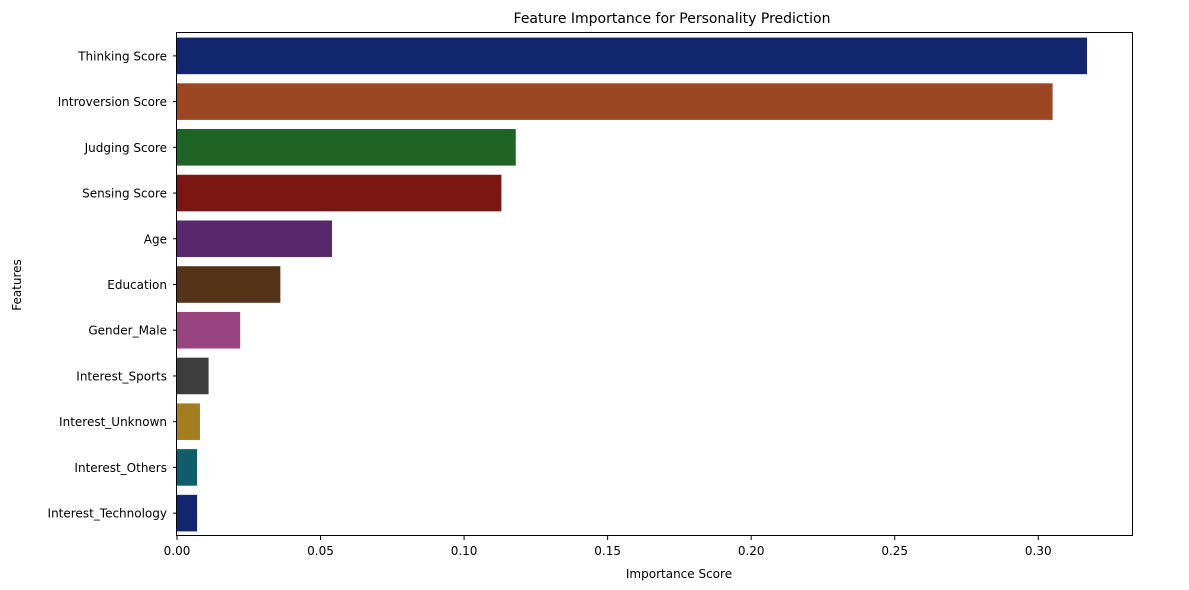 This screenshot has width=1189, height=590. Describe the element at coordinates (346, 147) in the screenshot. I see `bar-judging-score` at that location.